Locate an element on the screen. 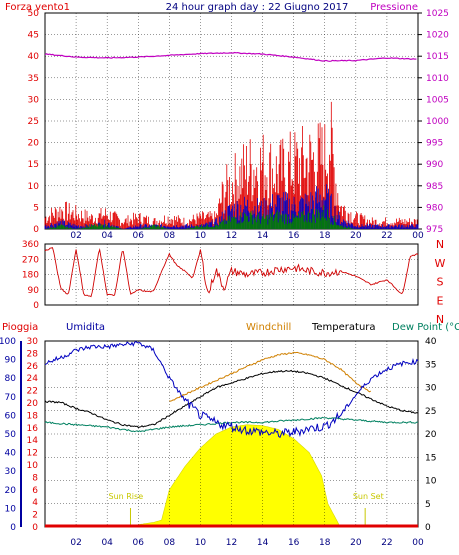 This screenshot has height=555, width=459. plot1-x-tick: 08 is located at coordinates (170, 236).